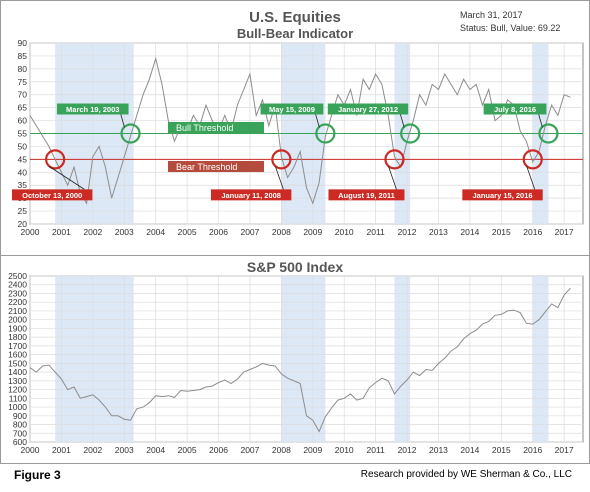  I want to click on annotation-label: August 19, 2011, so click(366, 195).